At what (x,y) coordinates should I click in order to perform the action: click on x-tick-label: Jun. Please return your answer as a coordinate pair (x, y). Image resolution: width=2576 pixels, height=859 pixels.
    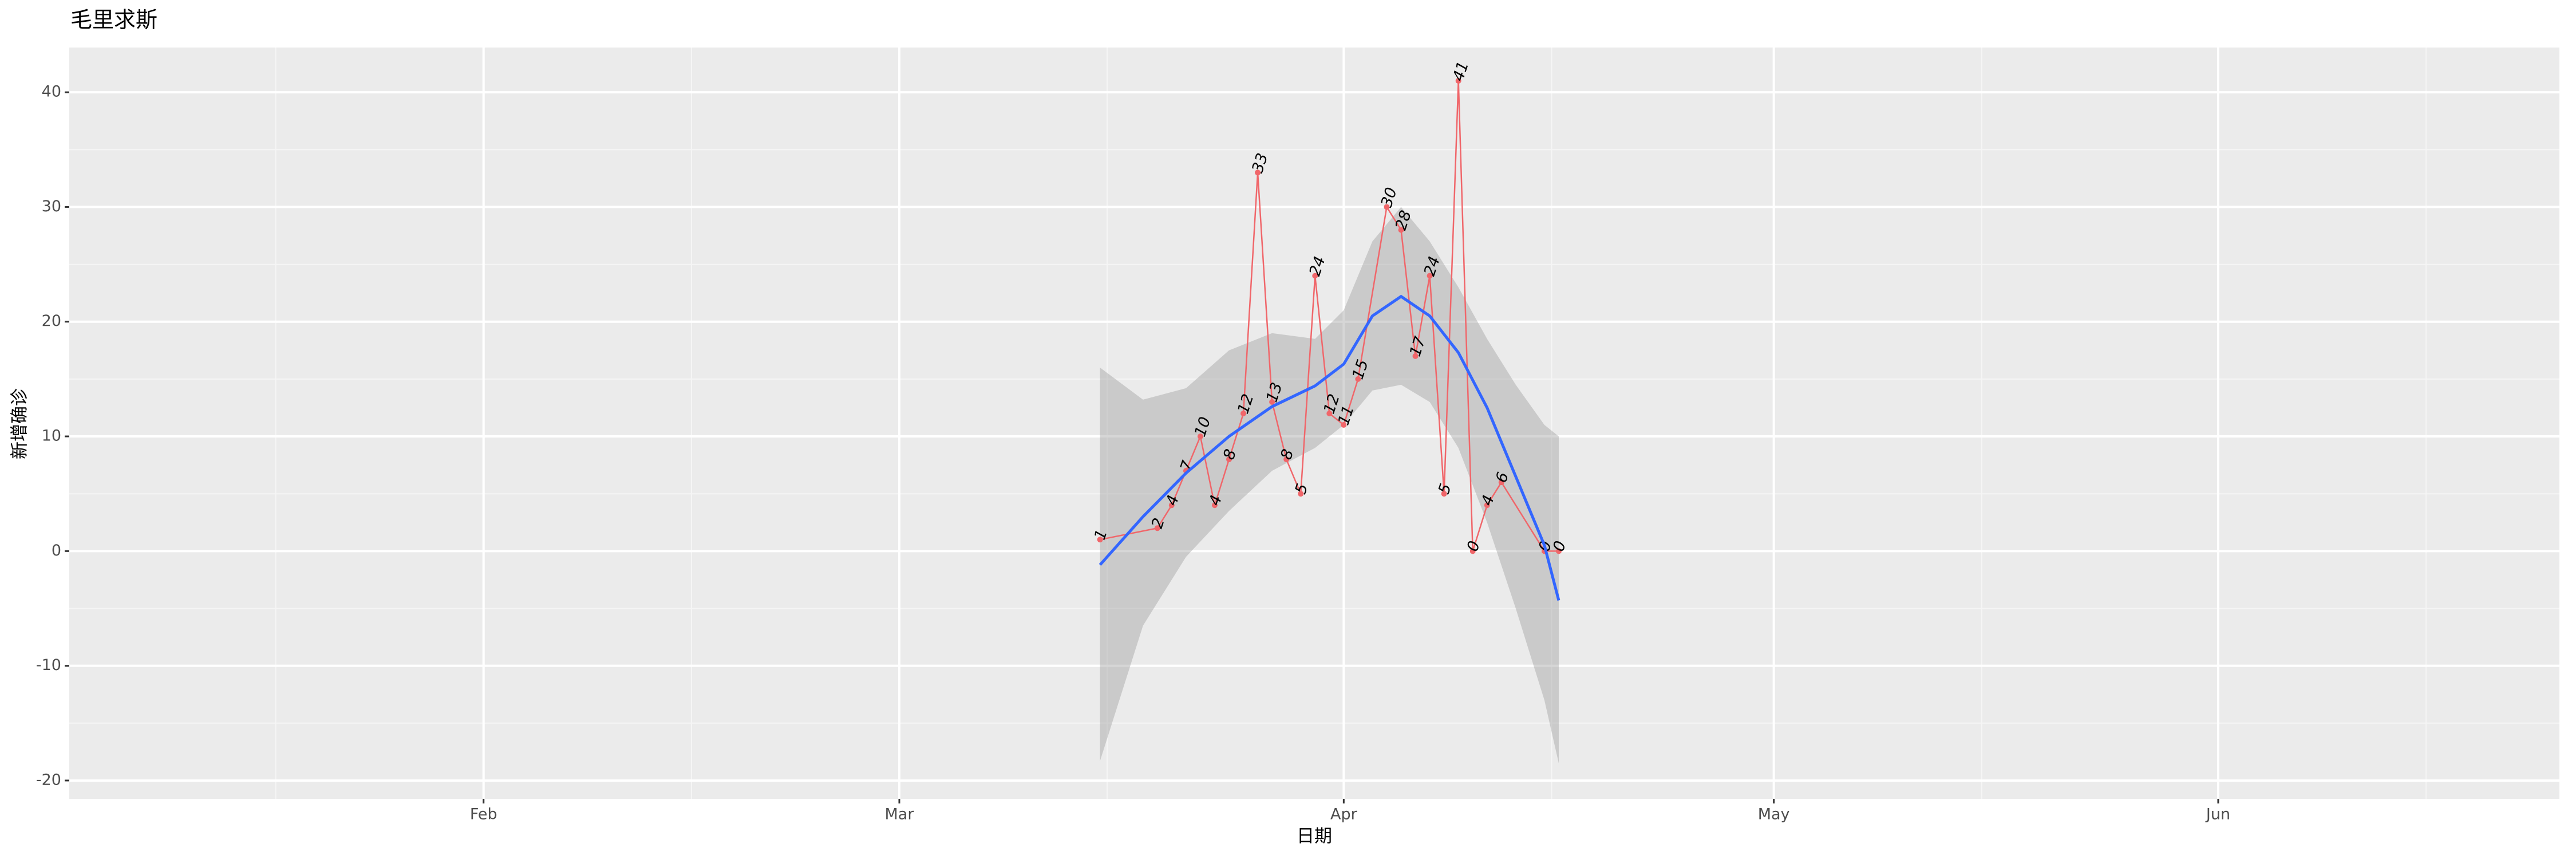
    Looking at the image, I should click on (2217, 814).